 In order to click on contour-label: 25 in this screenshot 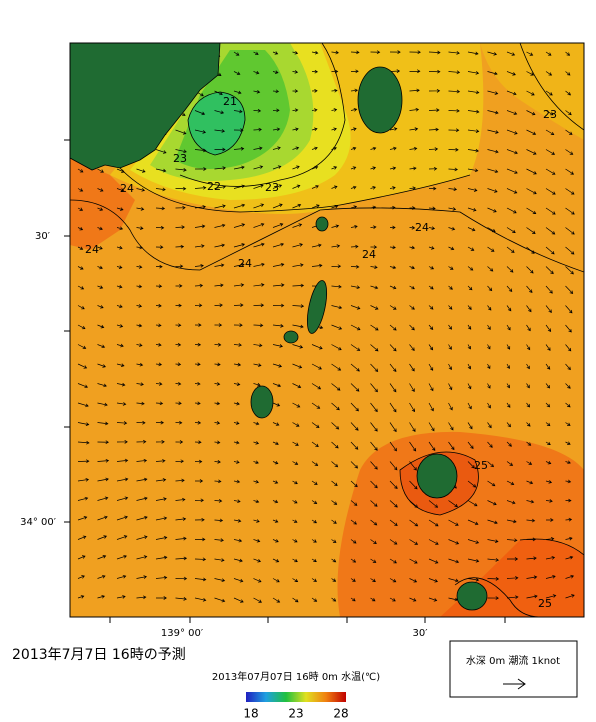, I will do `click(481, 465)`.